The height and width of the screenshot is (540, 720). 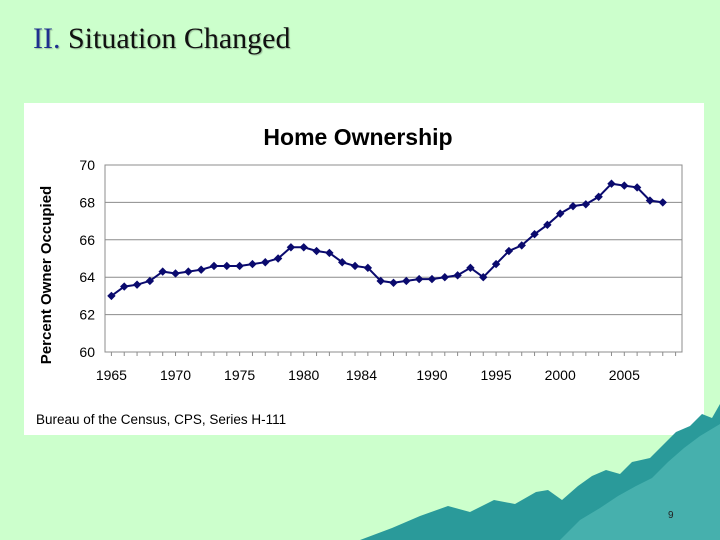 I want to click on data-point-1965, so click(x=111, y=296).